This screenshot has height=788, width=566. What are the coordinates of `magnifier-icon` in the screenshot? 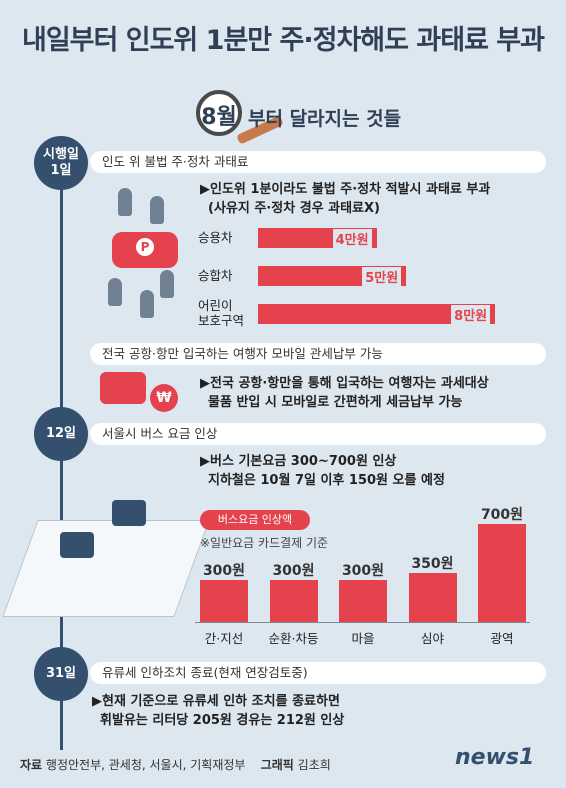 It's located at (219, 113).